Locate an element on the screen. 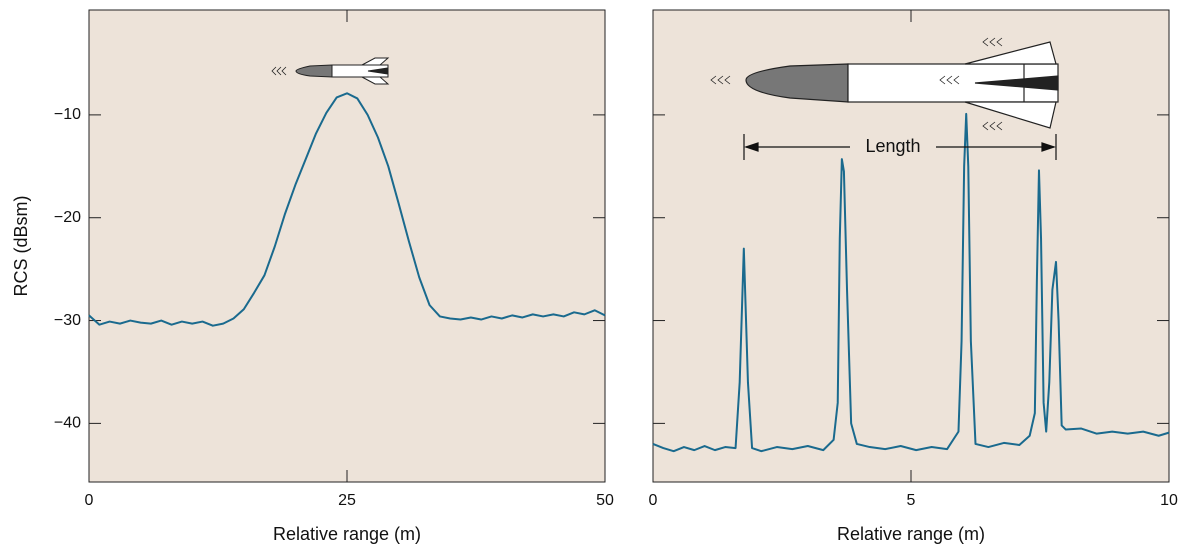 This screenshot has height=552, width=1184. x-tick-label: 25 is located at coordinates (347, 500).